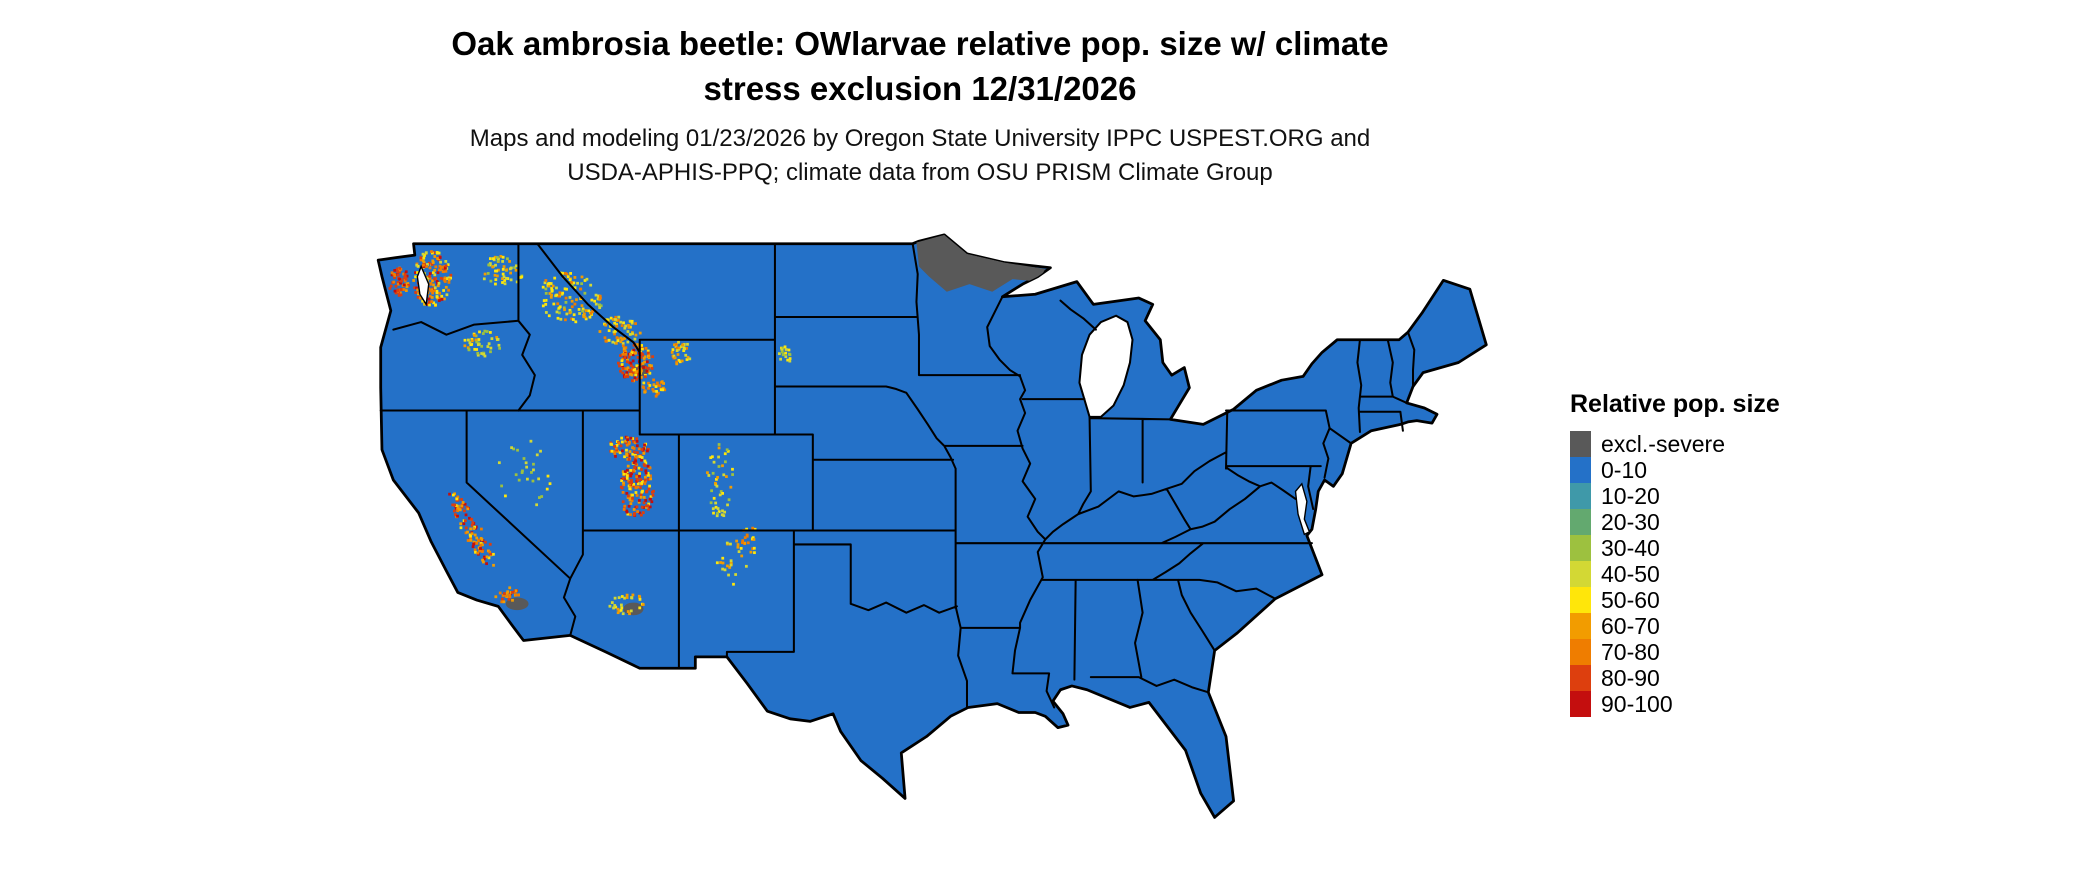 The height and width of the screenshot is (892, 2100). Describe the element at coordinates (1106, 366) in the screenshot. I see `lake-michigan` at that location.